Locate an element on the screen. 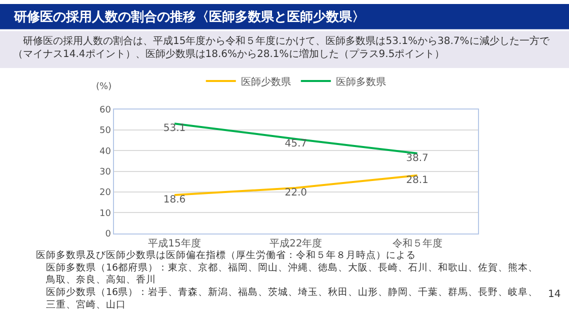 This screenshot has width=569, height=320. y-tick-label: 0 is located at coordinates (108, 235).